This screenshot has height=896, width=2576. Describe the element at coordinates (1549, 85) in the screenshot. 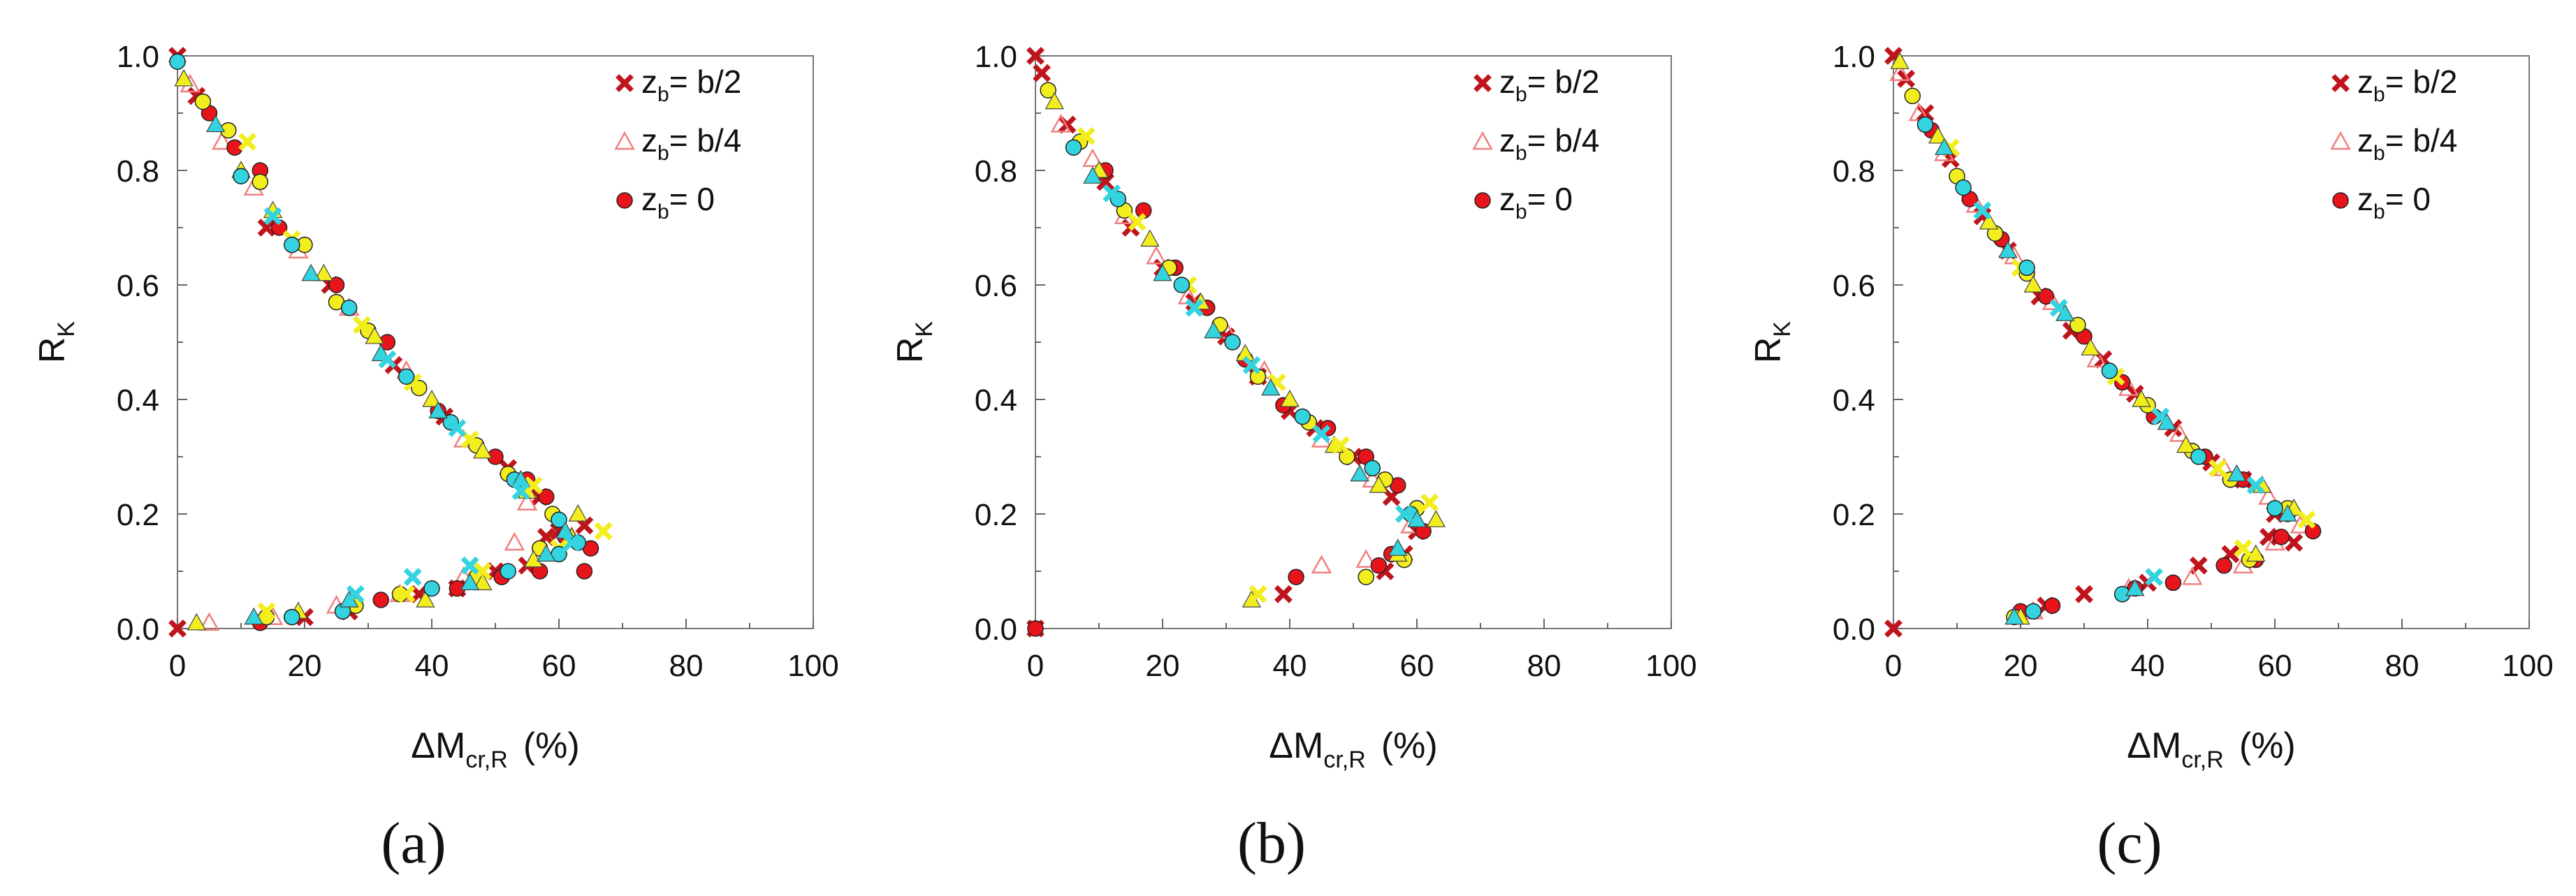

I see `legend-label: zb= b/2` at that location.